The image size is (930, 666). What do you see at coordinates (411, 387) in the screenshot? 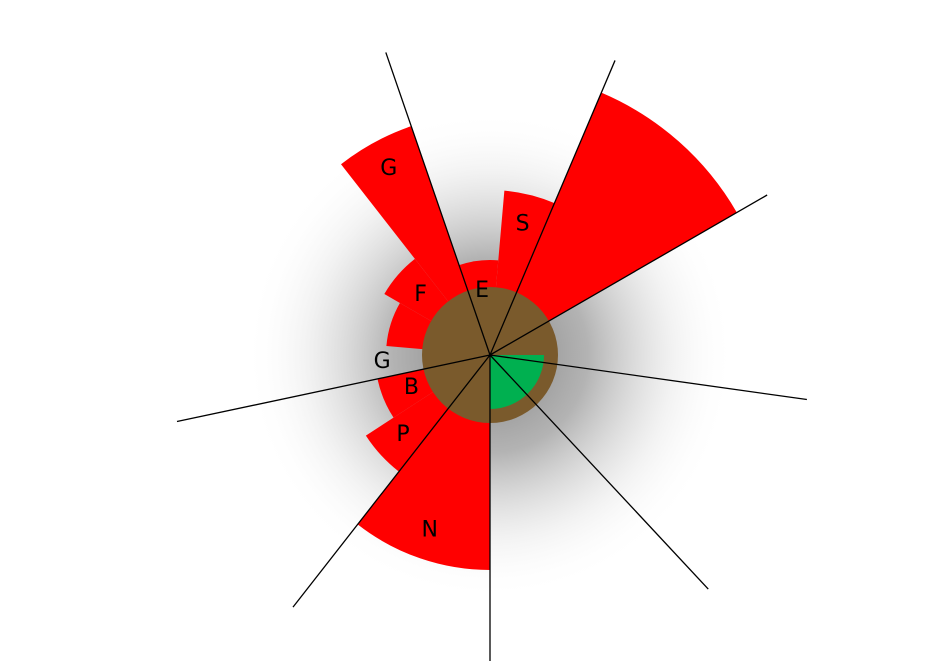
I see `sector-label-7: B` at bounding box center [411, 387].